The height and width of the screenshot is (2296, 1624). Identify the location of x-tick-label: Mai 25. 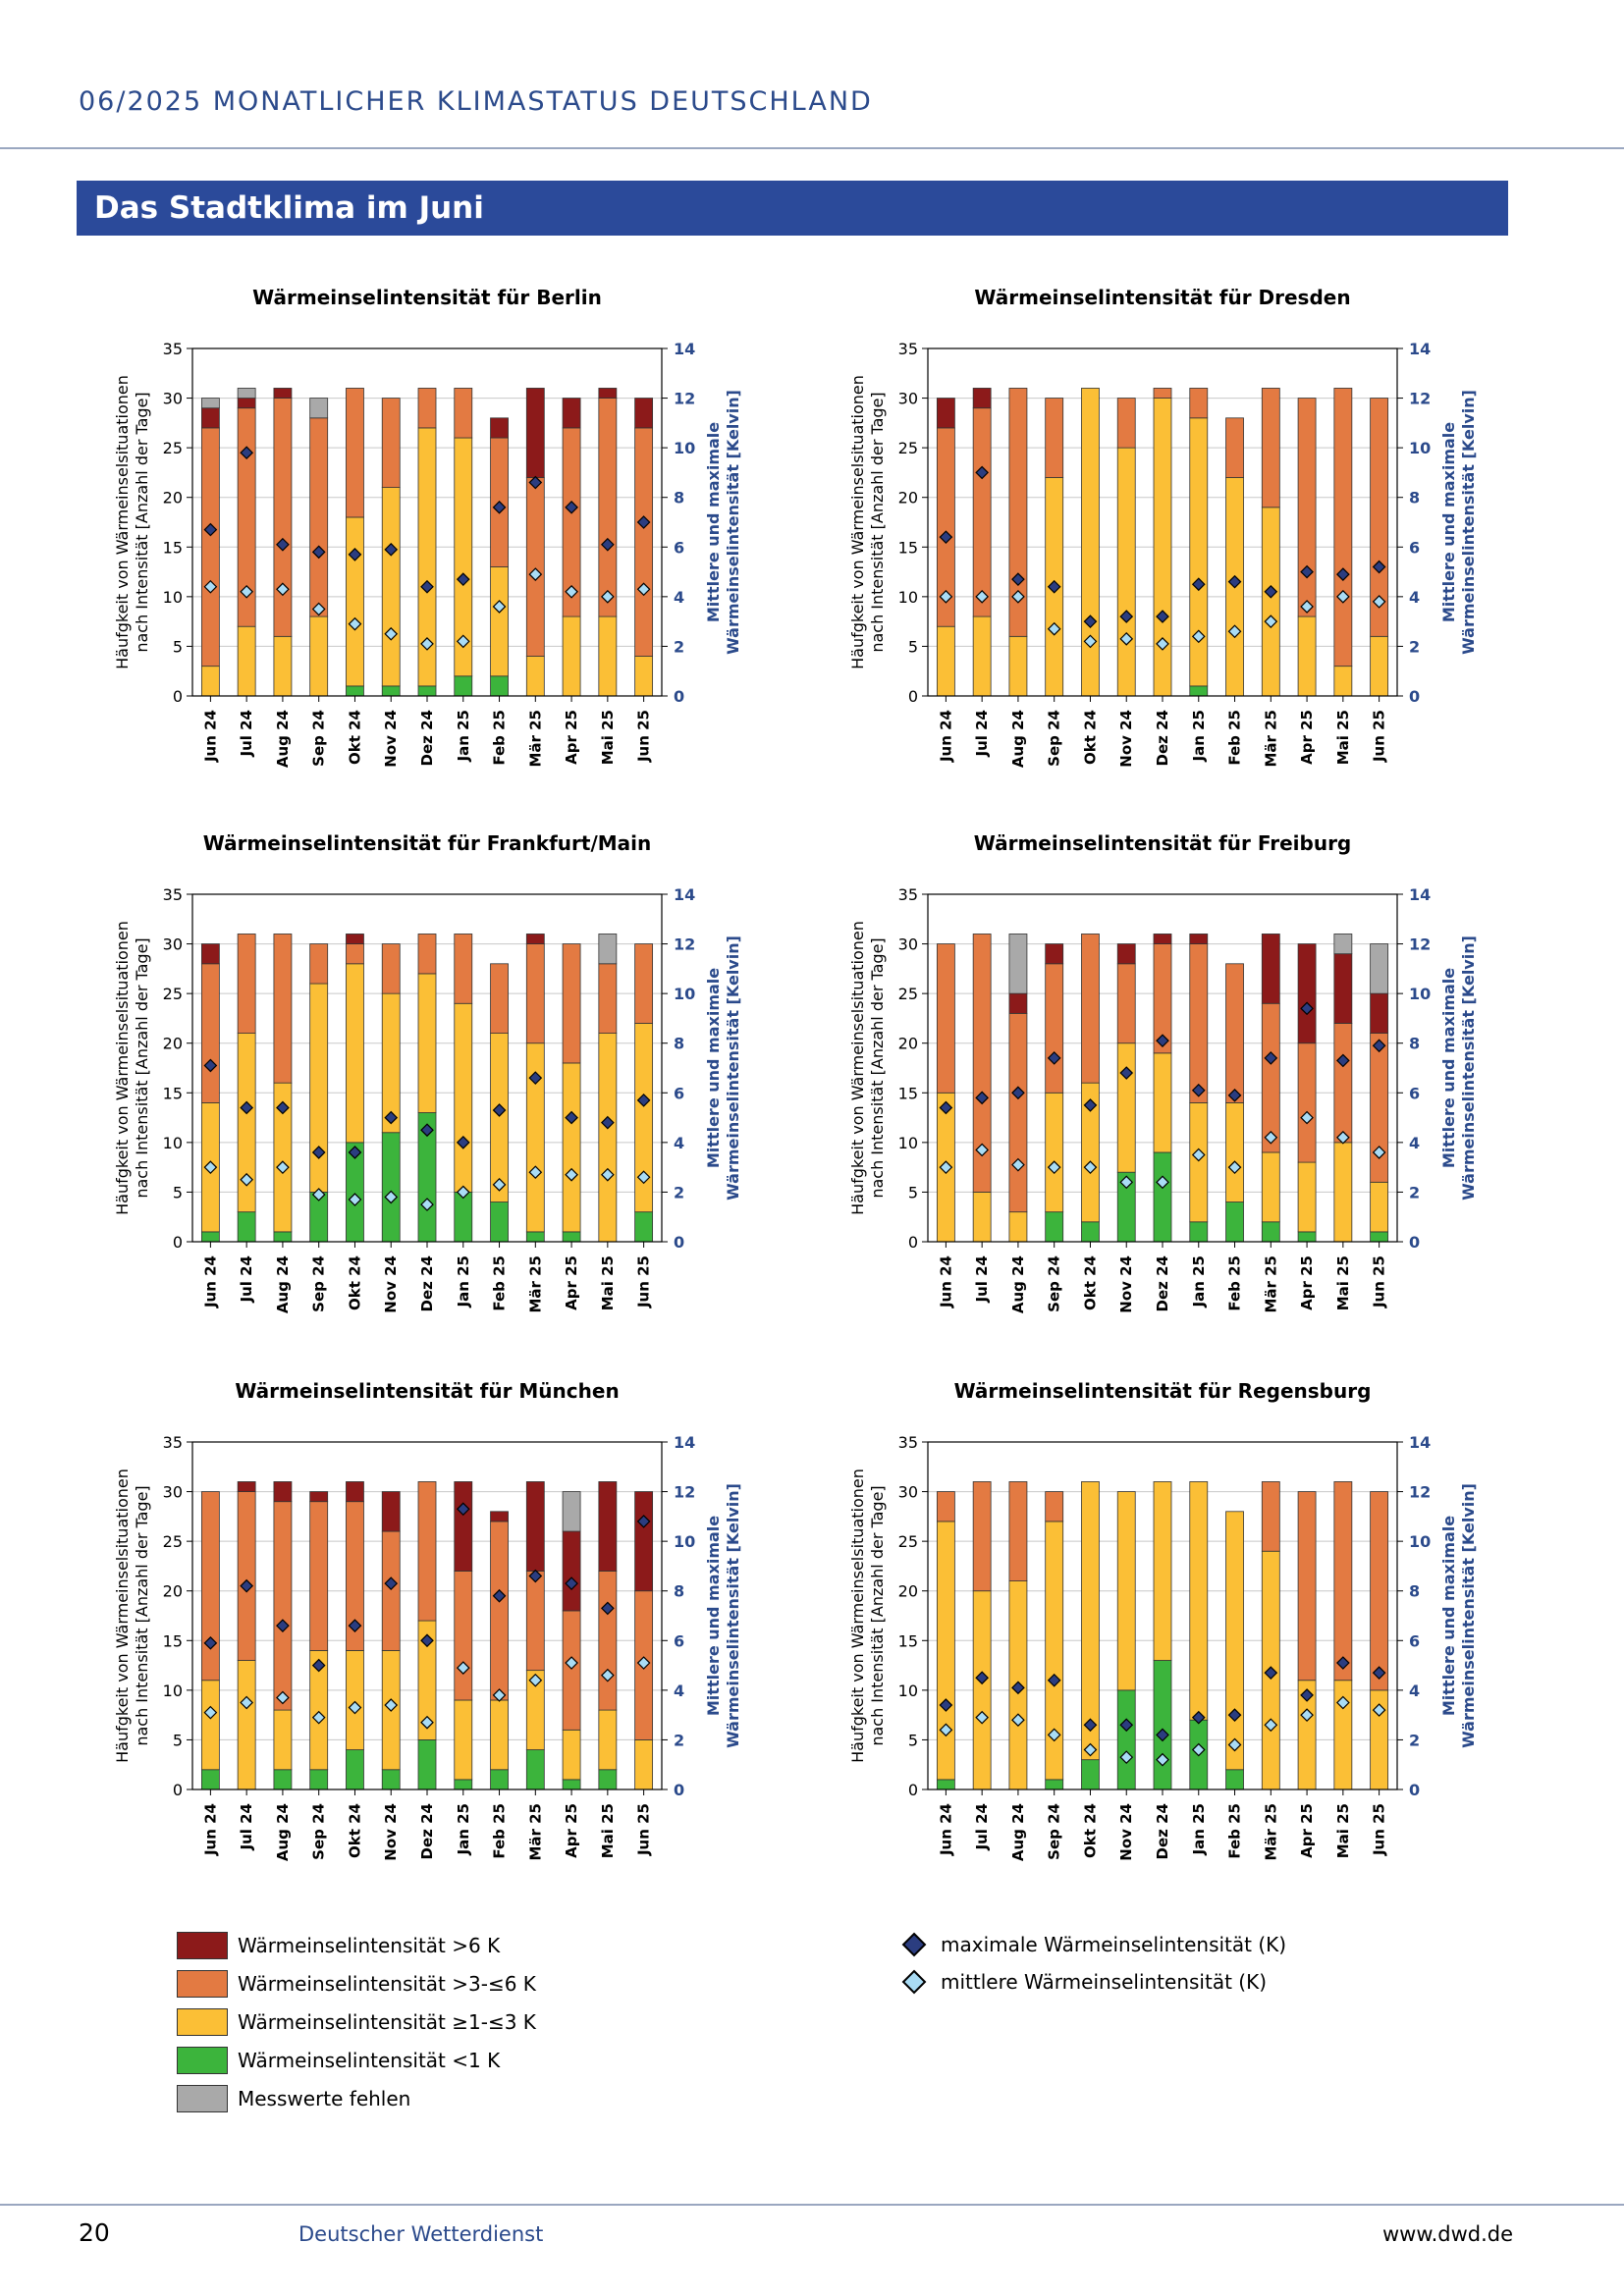
(608, 1283).